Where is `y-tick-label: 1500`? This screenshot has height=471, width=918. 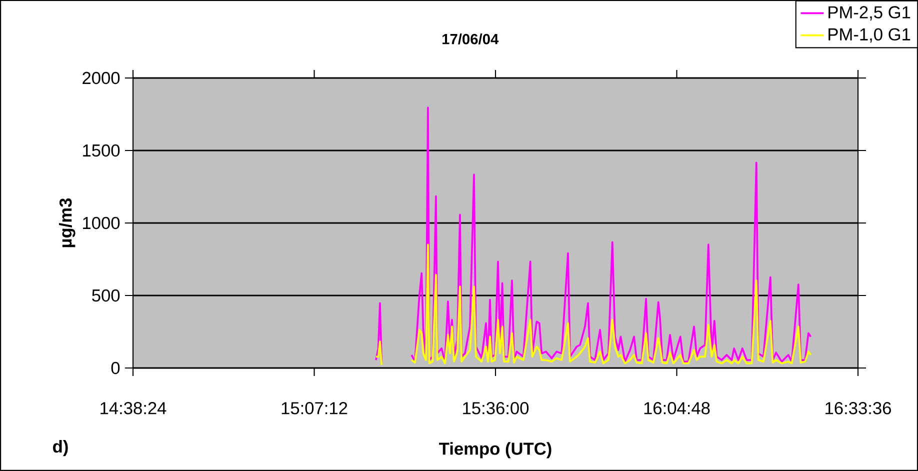 y-tick-label: 1500 is located at coordinates (101, 150).